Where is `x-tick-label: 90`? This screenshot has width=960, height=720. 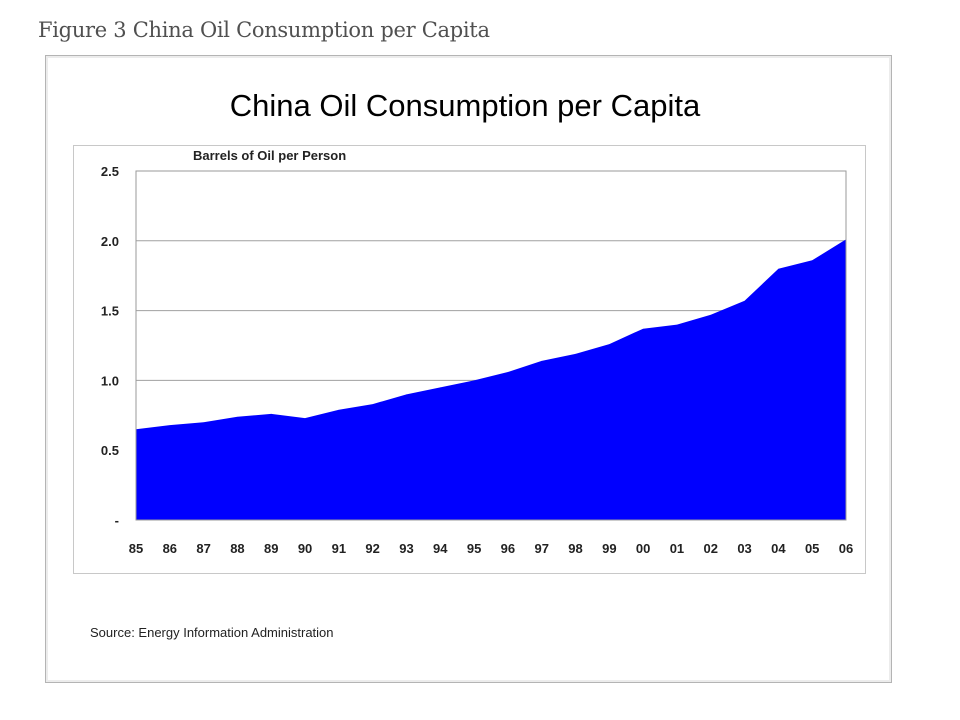 x-tick-label: 90 is located at coordinates (305, 548).